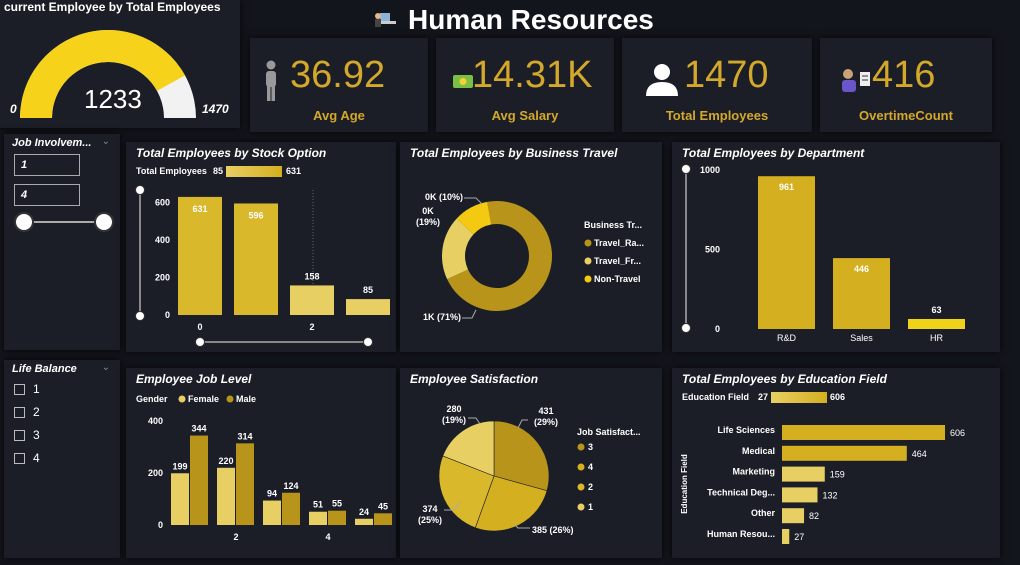 Image resolution: width=1020 pixels, height=565 pixels. Describe the element at coordinates (337, 504) in the screenshot. I see `data-label: 55` at that location.